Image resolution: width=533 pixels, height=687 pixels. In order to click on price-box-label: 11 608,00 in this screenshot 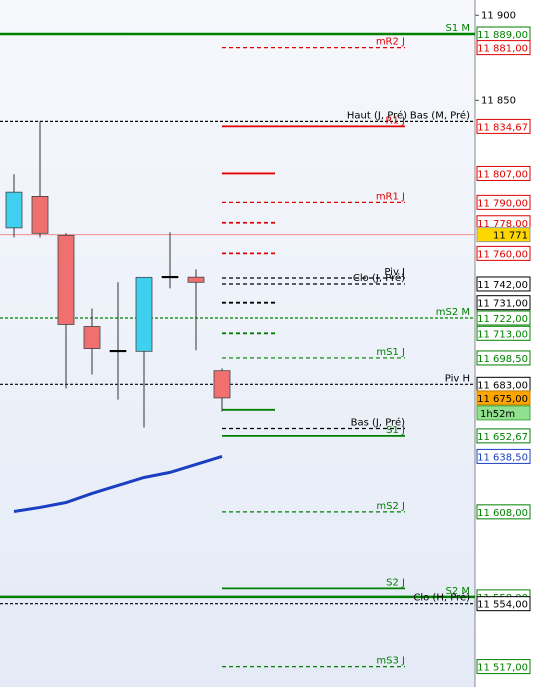, I will do `click(502, 513)`.